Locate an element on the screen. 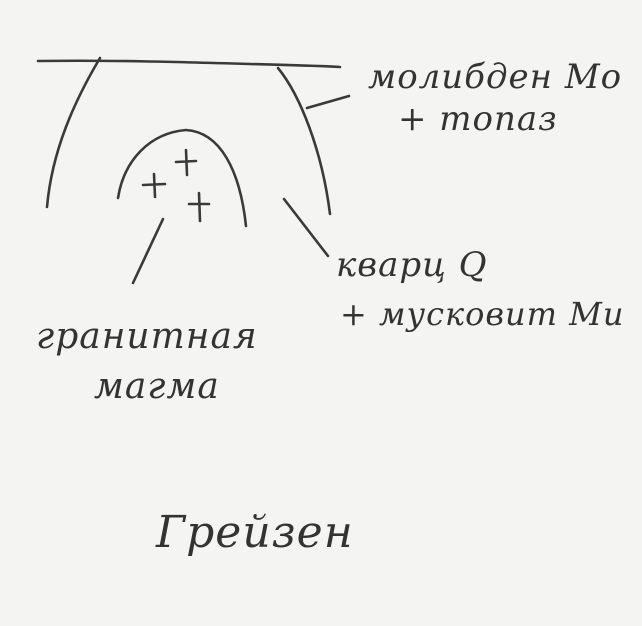 This screenshot has width=642, height=626. top-contact-line is located at coordinates (189, 64).